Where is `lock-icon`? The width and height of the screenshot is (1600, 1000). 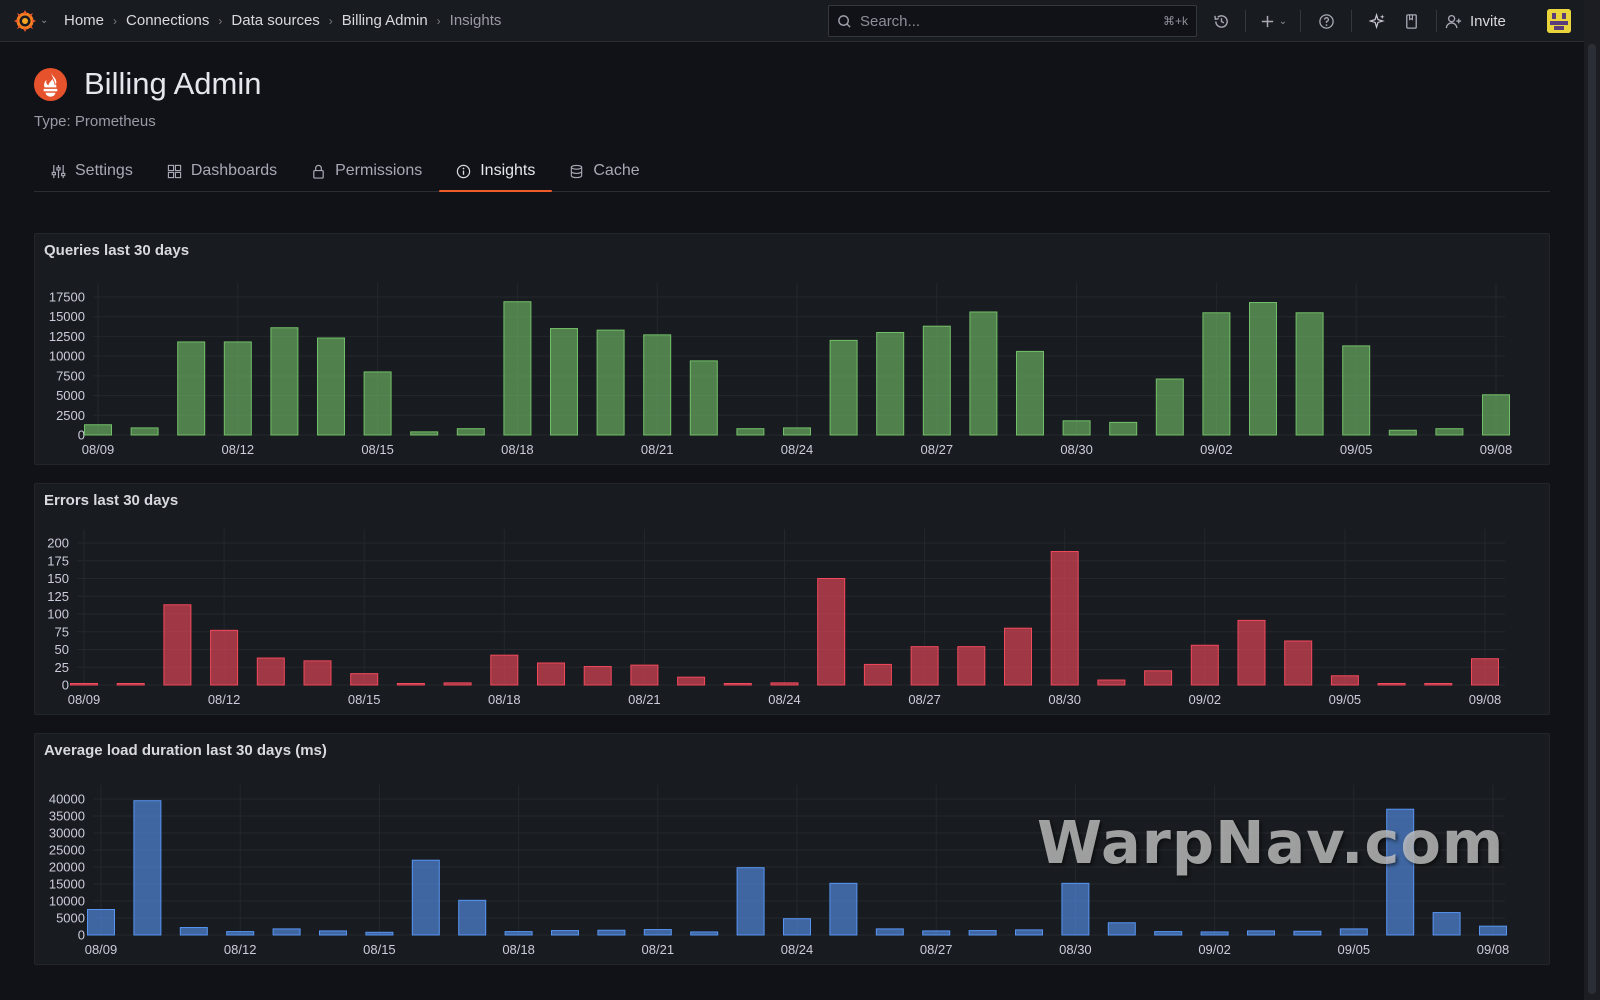
lock-icon is located at coordinates (318, 171).